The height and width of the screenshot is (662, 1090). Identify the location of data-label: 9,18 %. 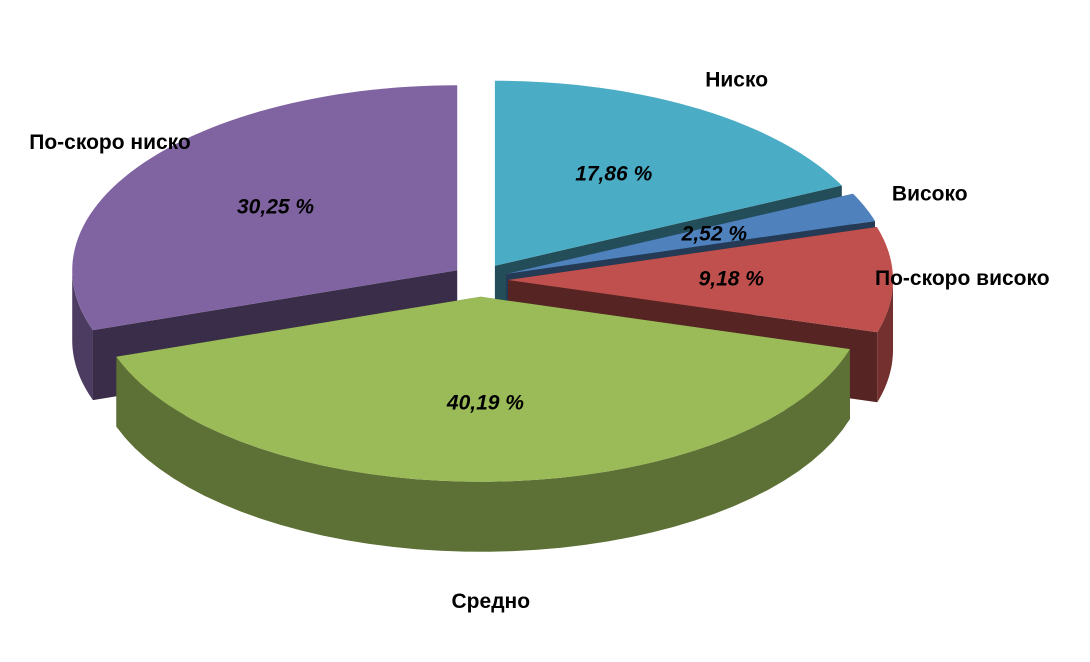
(732, 278).